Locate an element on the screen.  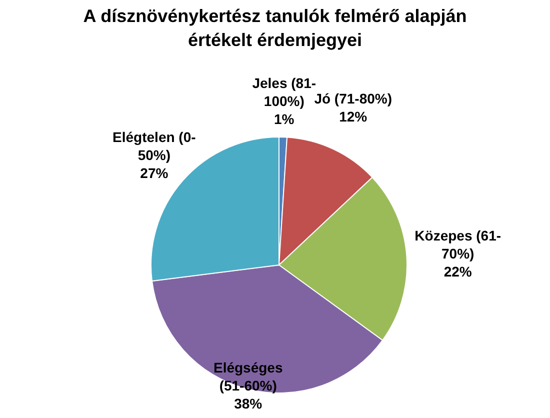
data-label: 27% is located at coordinates (154, 172).